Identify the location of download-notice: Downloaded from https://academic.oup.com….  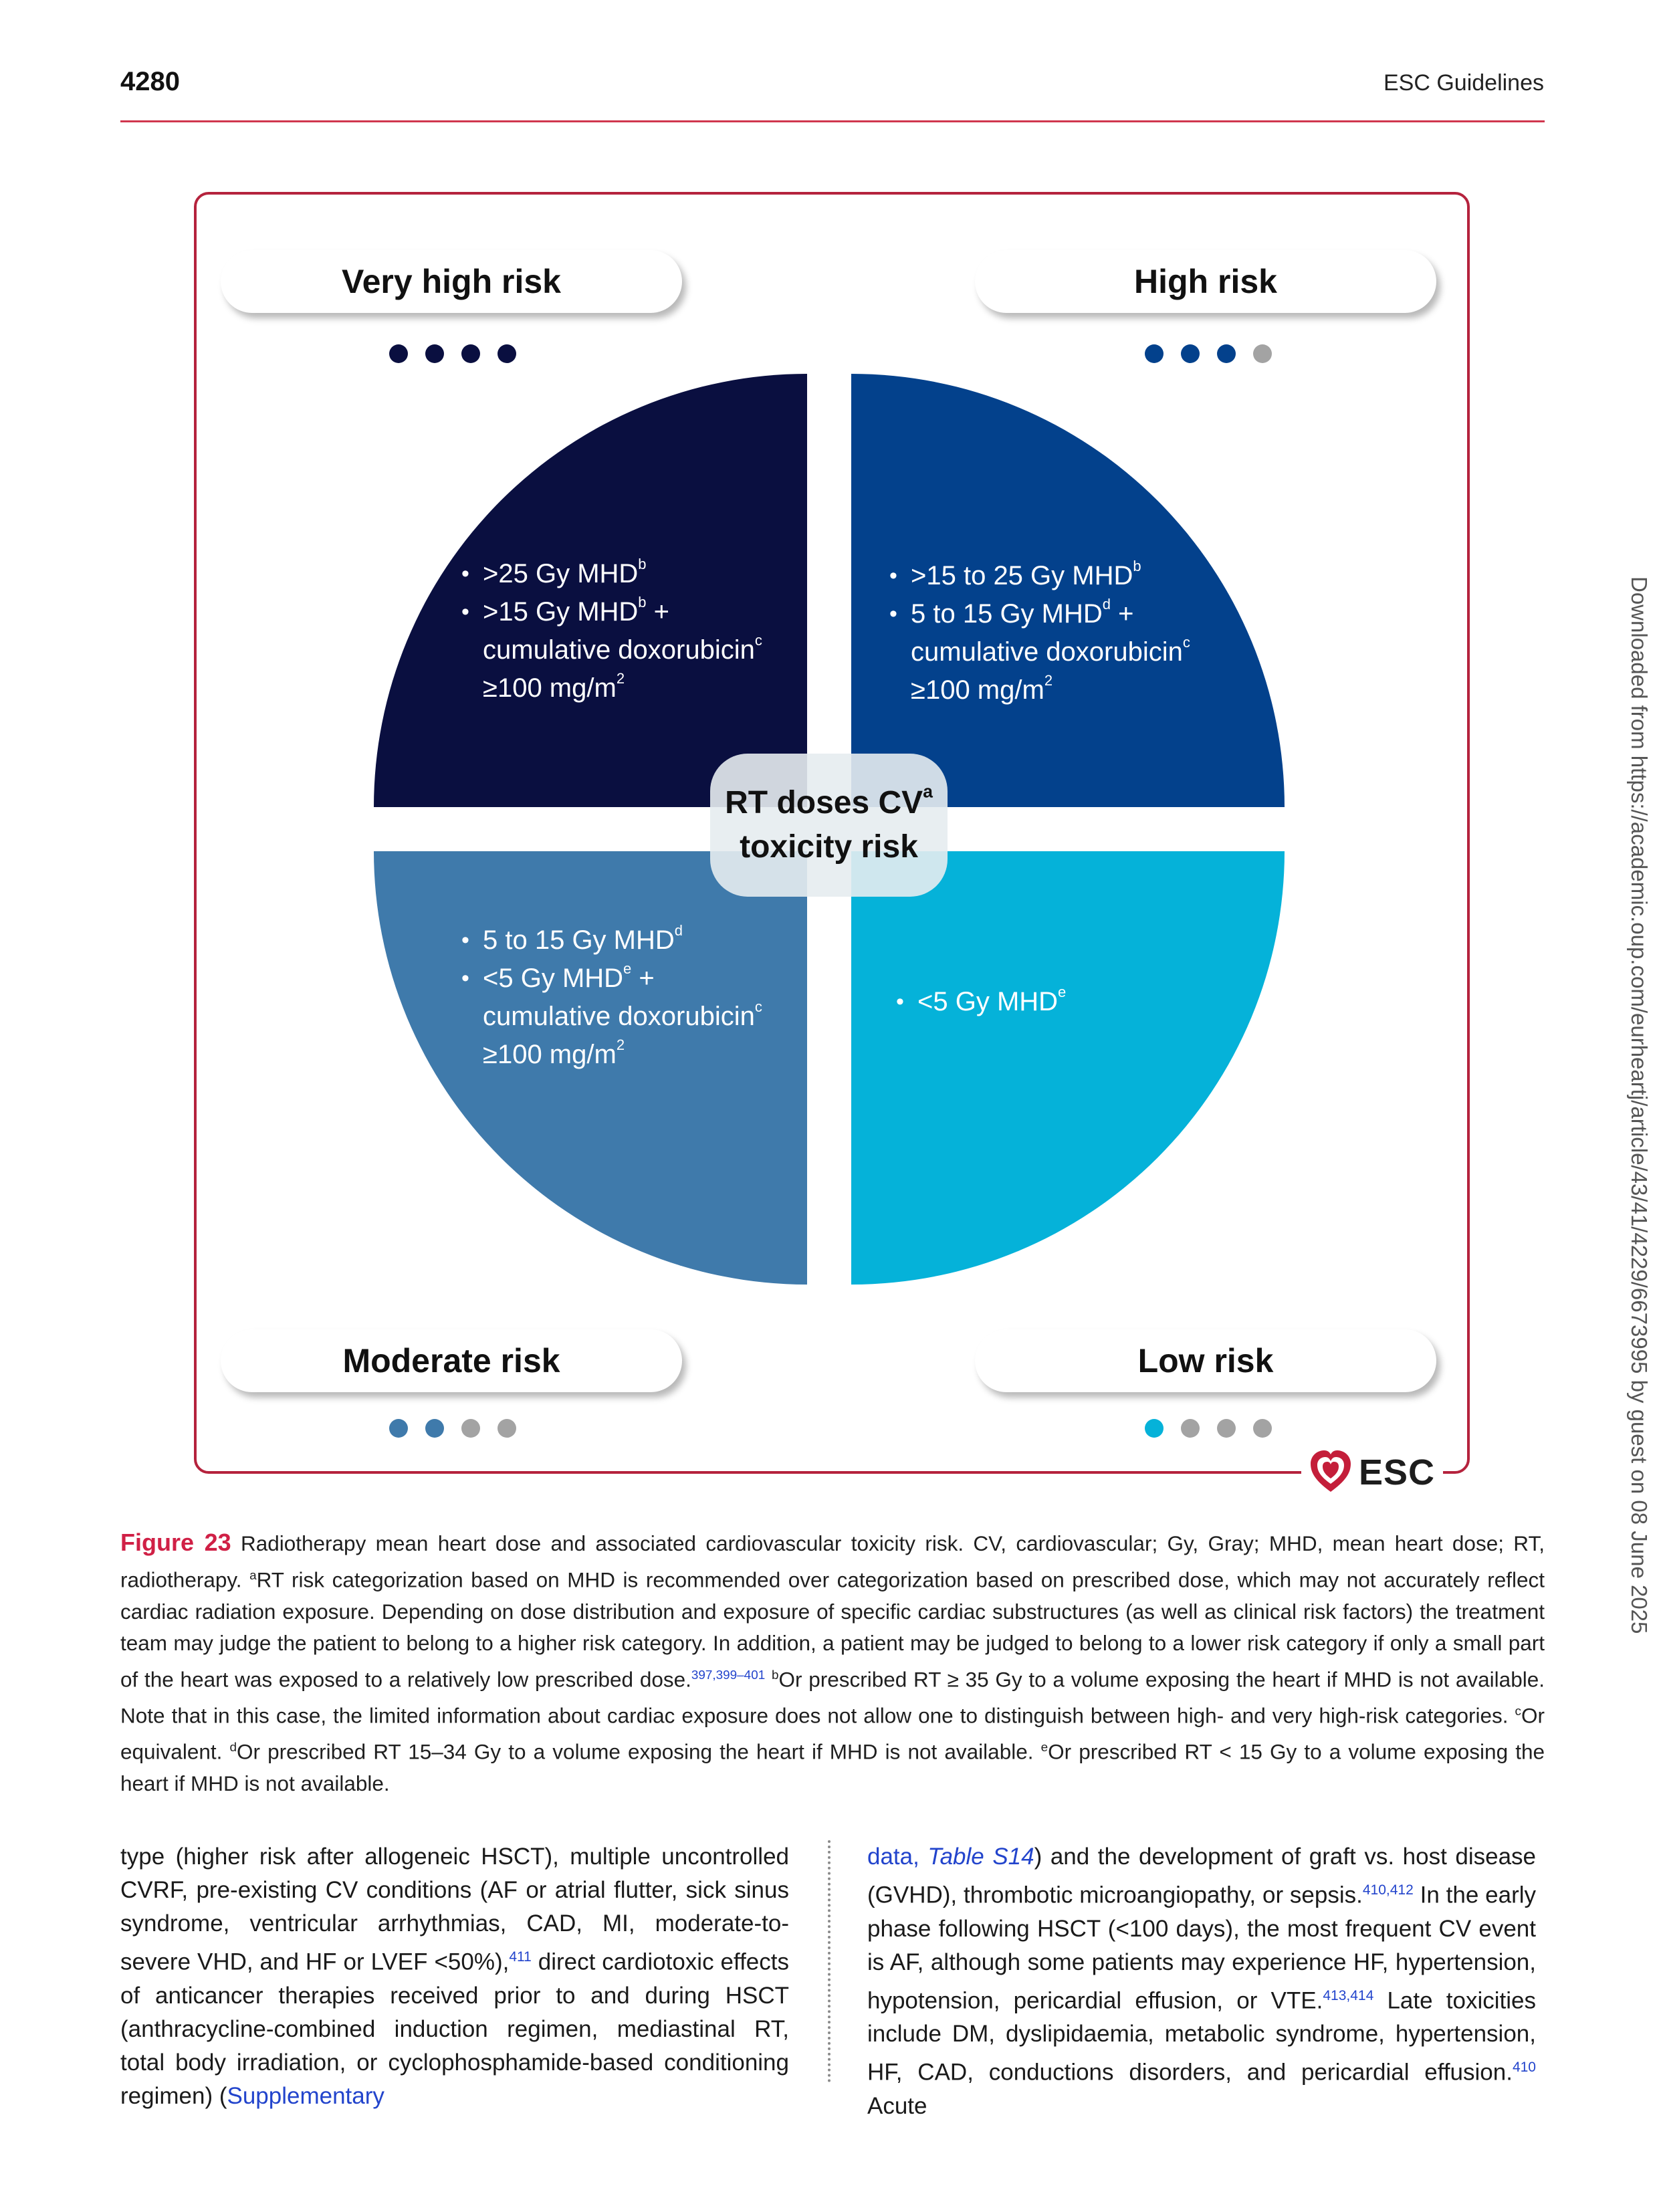
(1639, 1105).